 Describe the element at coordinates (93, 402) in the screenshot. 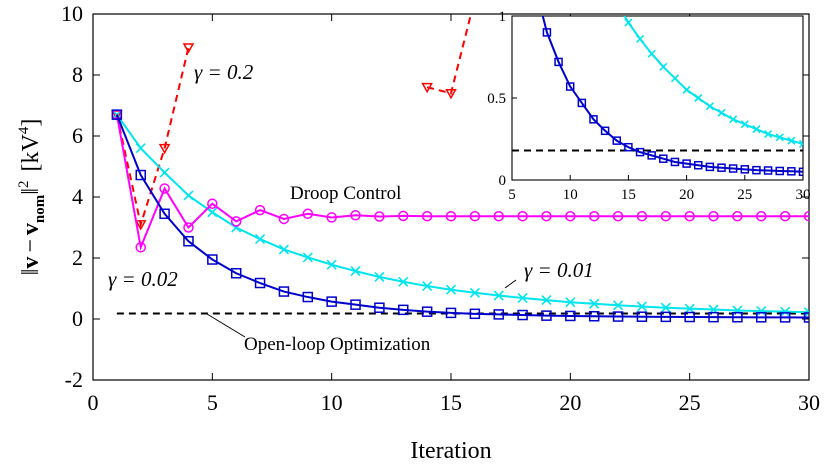

I see `x-tick-label-0: 0` at that location.